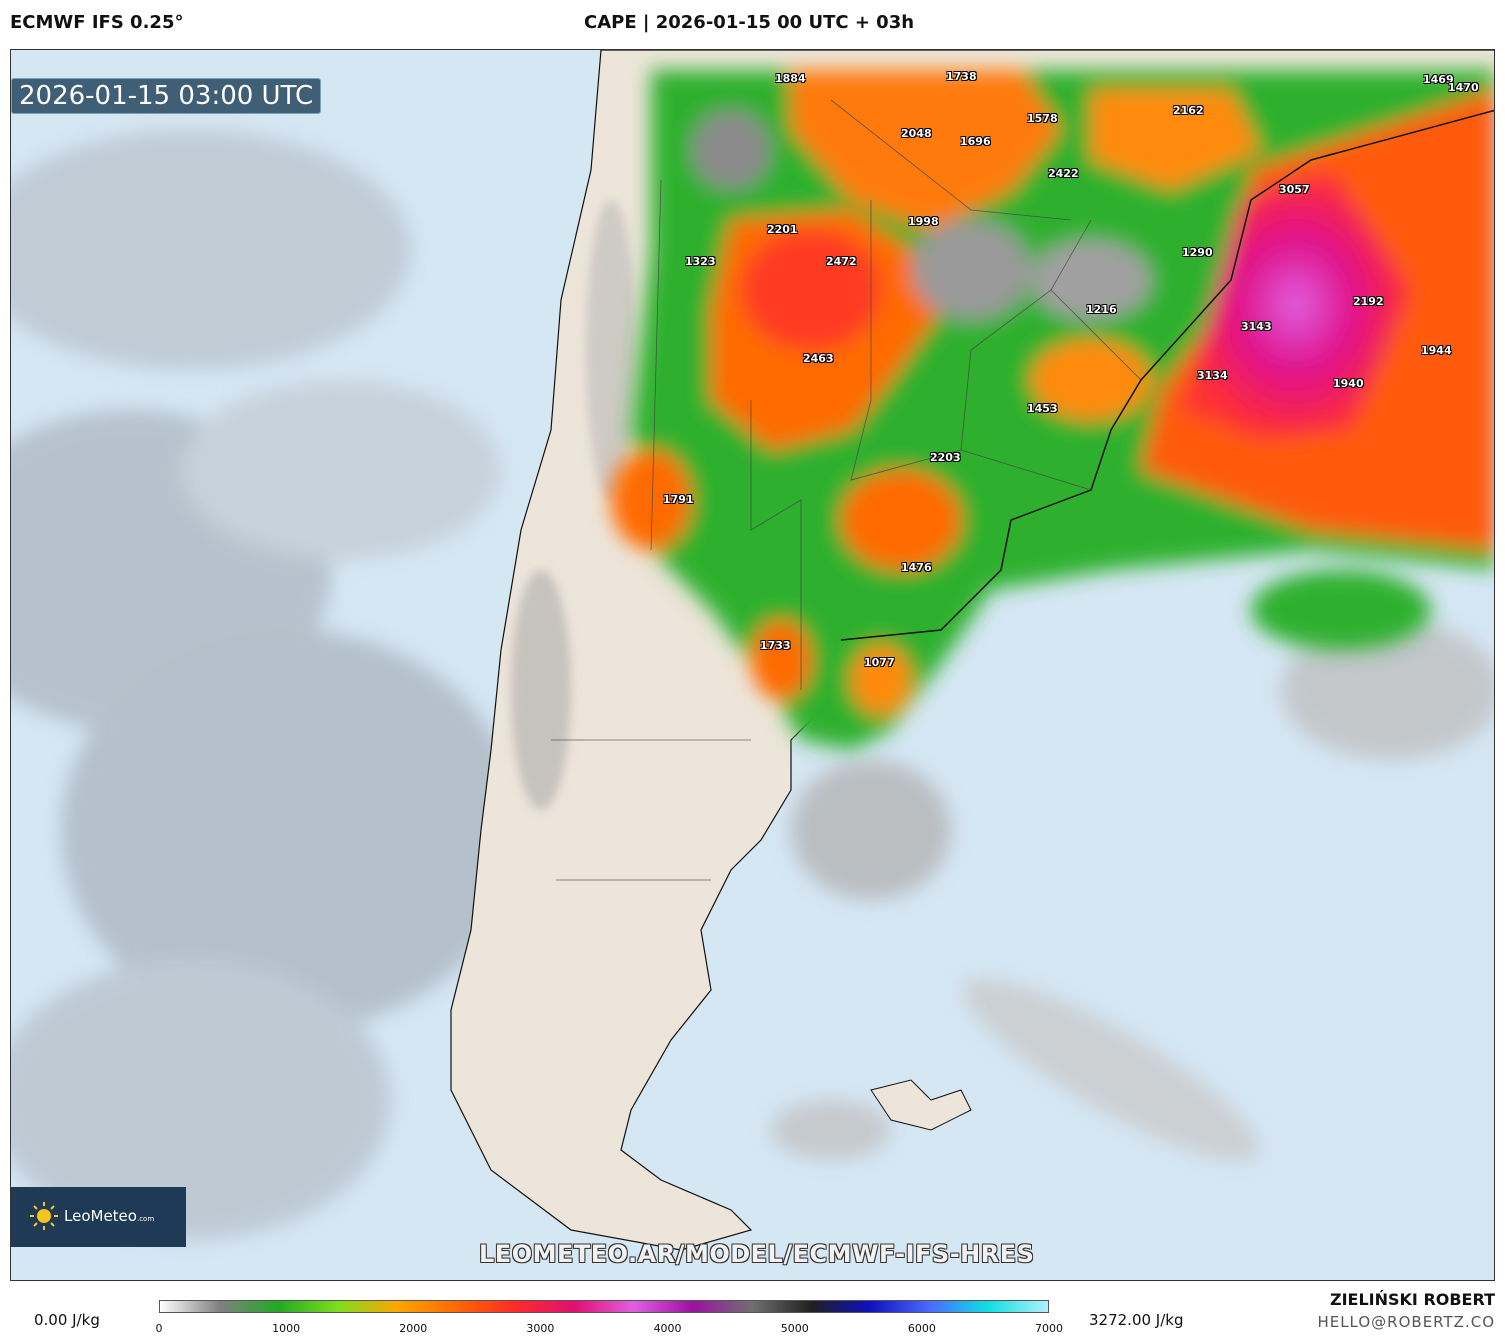  I want to click on url-watermark: LEOMETEO.AR/MODEL/ECMWF-IFS-HRES, so click(757, 1254).